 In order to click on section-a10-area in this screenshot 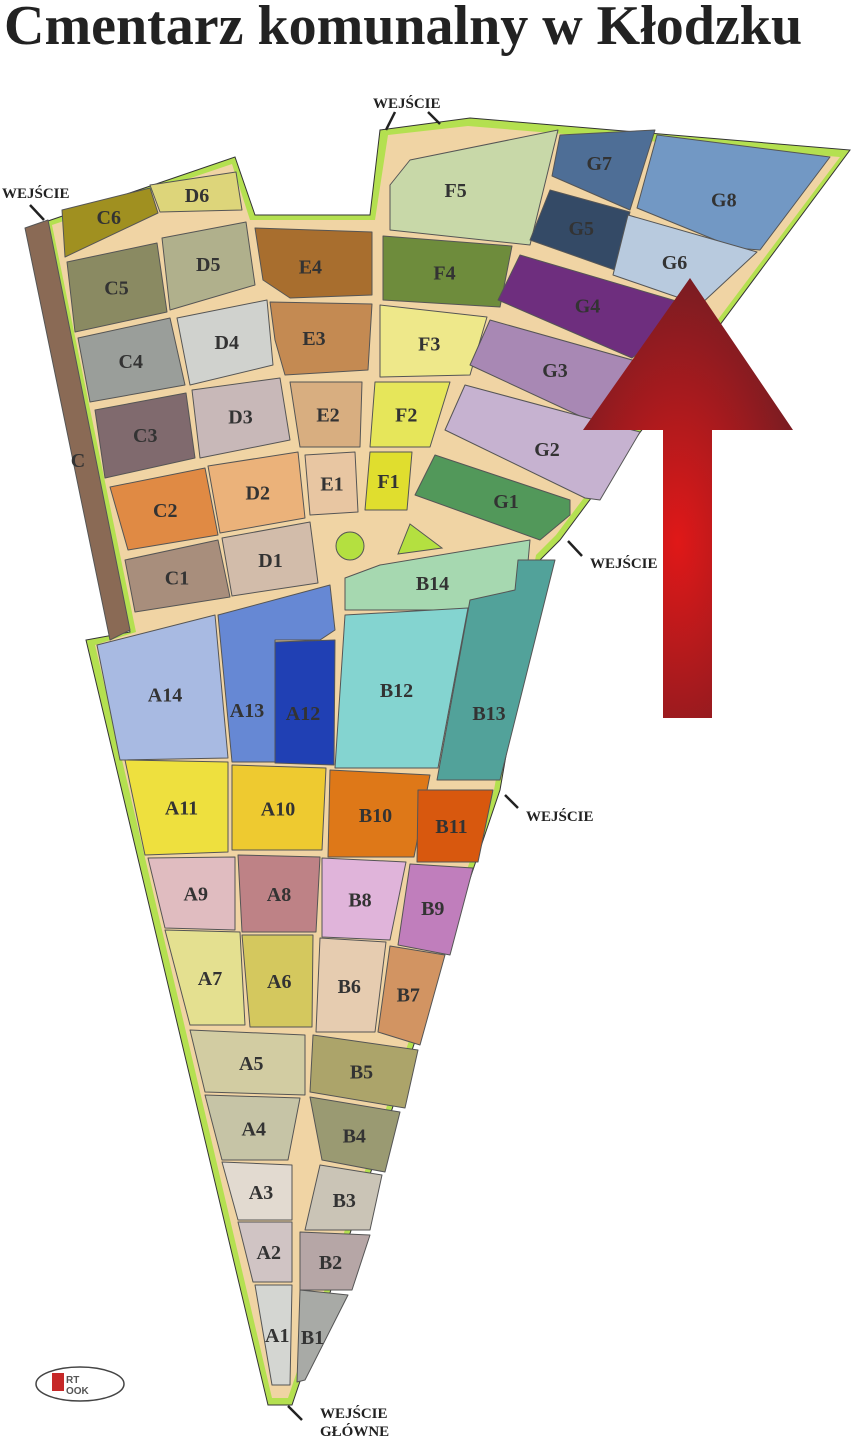, I will do `click(279, 807)`.